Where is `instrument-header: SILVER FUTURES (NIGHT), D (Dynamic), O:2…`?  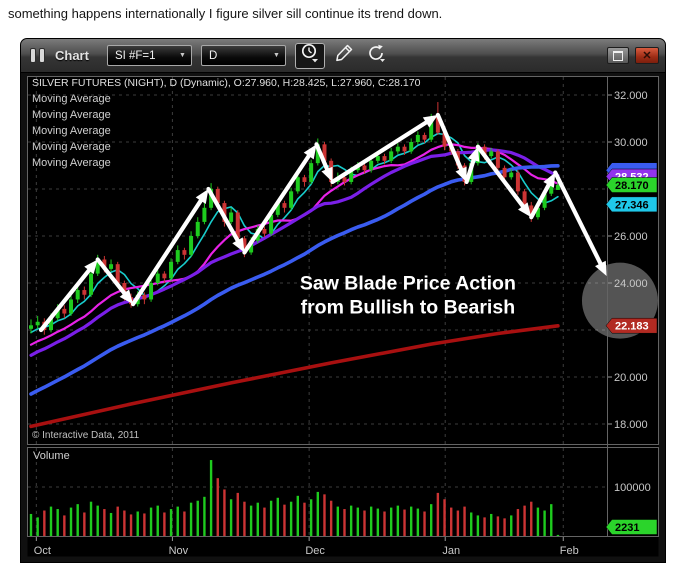
instrument-header: SILVER FUTURES (NIGHT), D (Dynamic), O:2… is located at coordinates (226, 83).